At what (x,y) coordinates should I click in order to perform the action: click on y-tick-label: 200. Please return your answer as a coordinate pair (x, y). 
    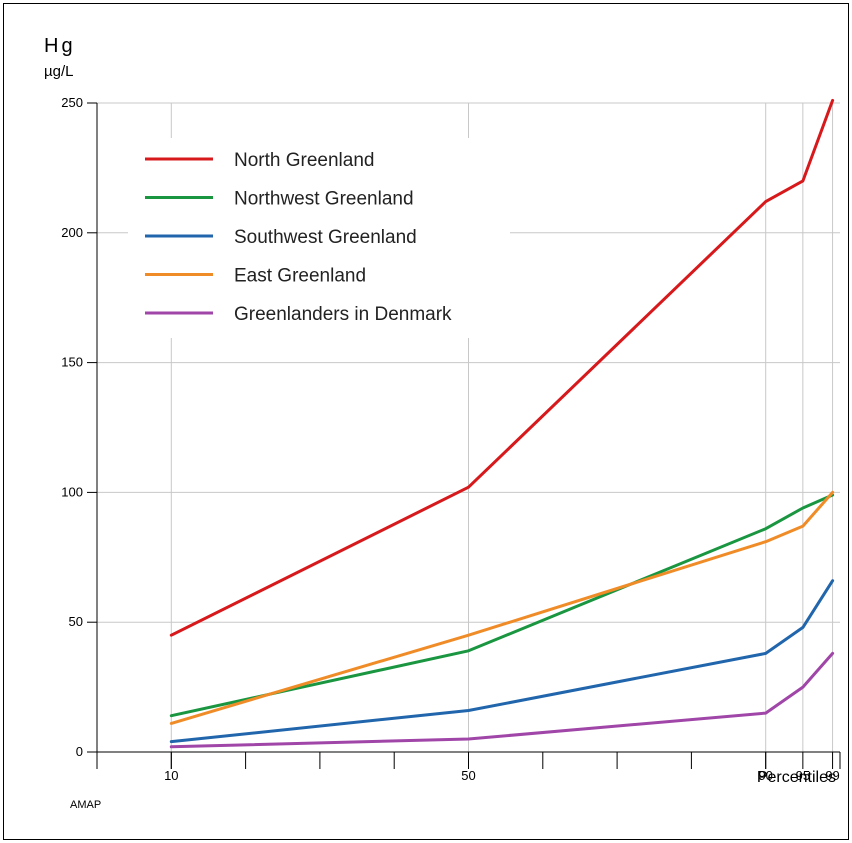
    Looking at the image, I should click on (72, 232).